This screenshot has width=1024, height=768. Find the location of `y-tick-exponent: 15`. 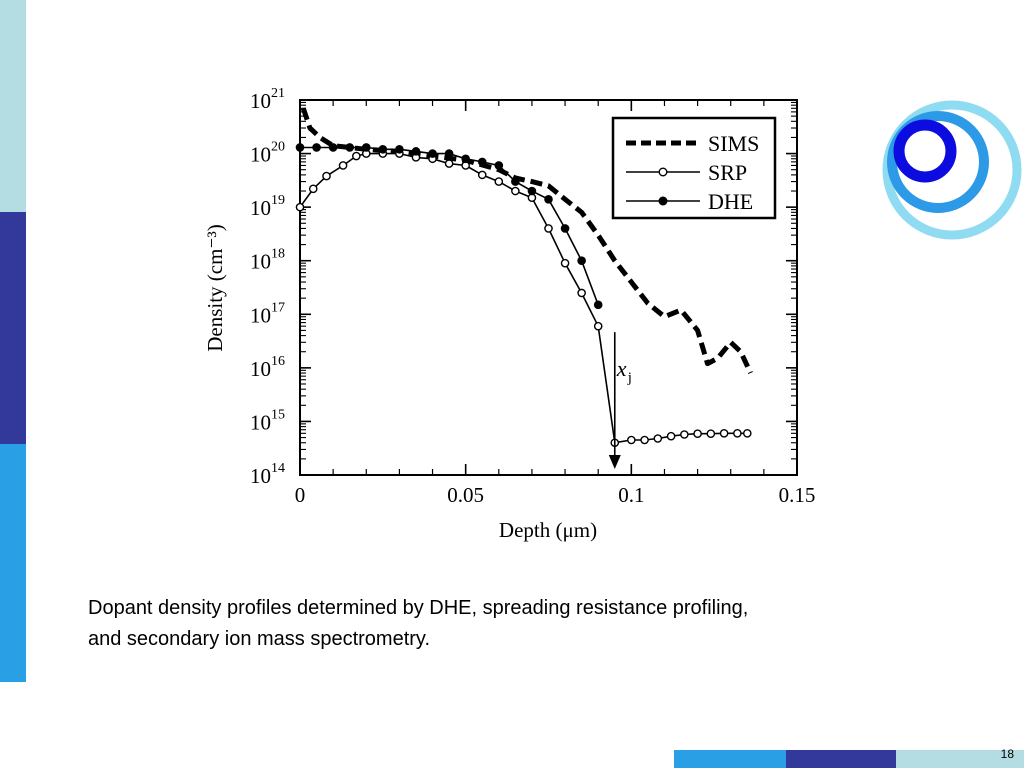

y-tick-exponent: 15 is located at coordinates (278, 414).